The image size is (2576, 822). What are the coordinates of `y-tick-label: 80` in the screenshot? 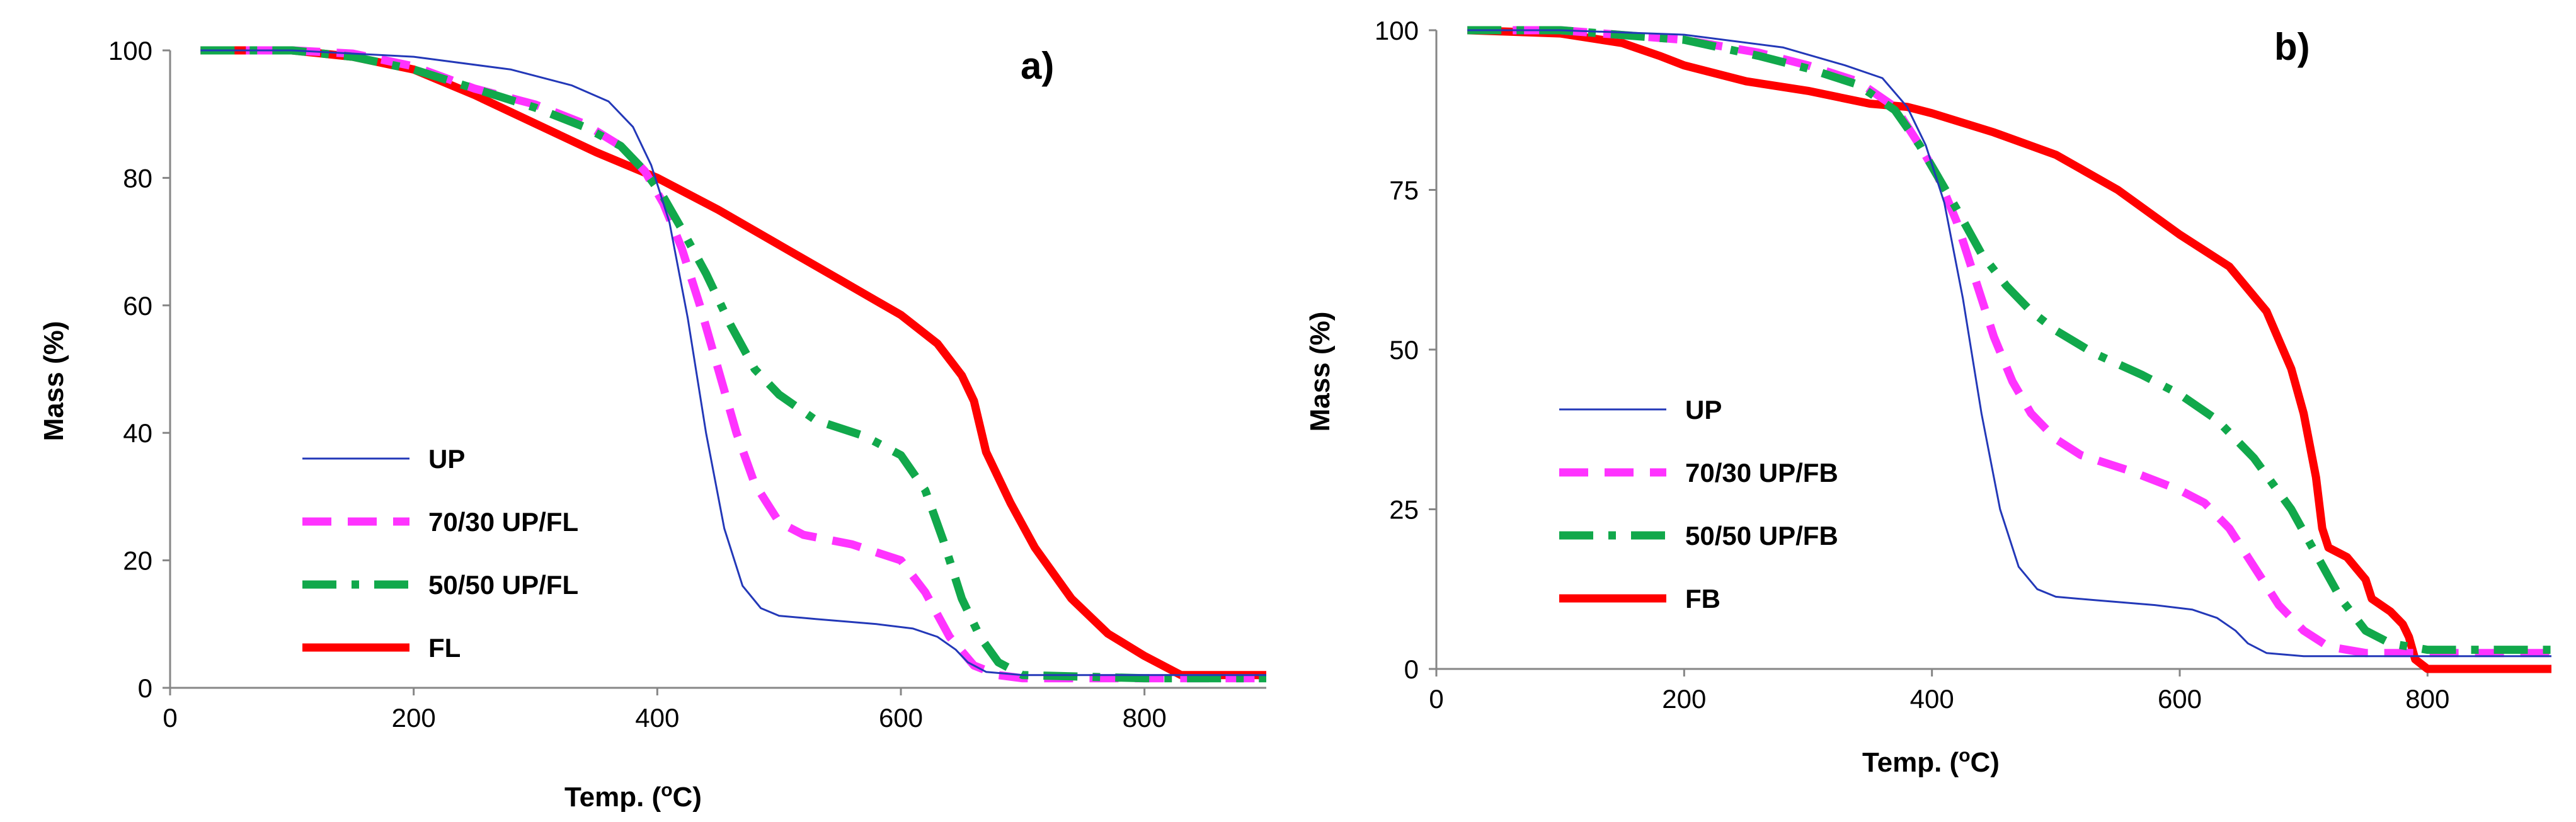 It's located at (137, 178).